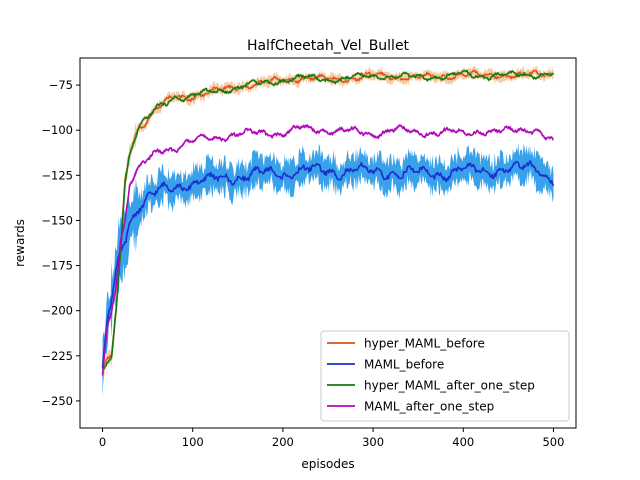 This screenshot has height=480, width=640. Describe the element at coordinates (57, 401) in the screenshot. I see `y-tick-label: −250` at that location.